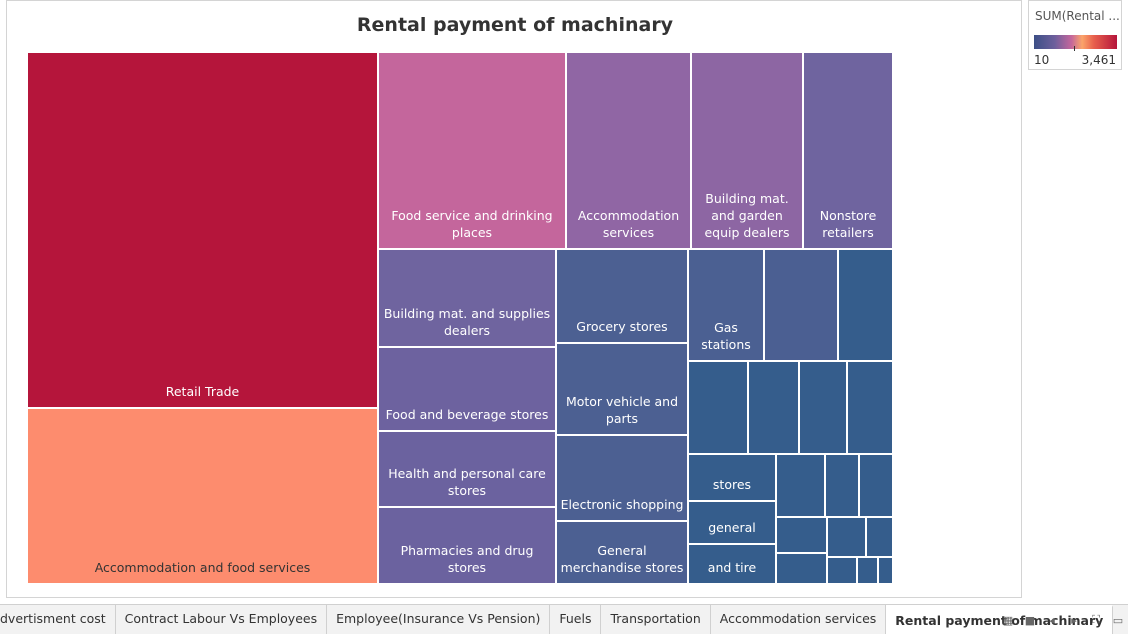 This screenshot has height=635, width=1128. I want to click on color-legend: SUM(Rental ... 10 3,461, so click(1075, 35).